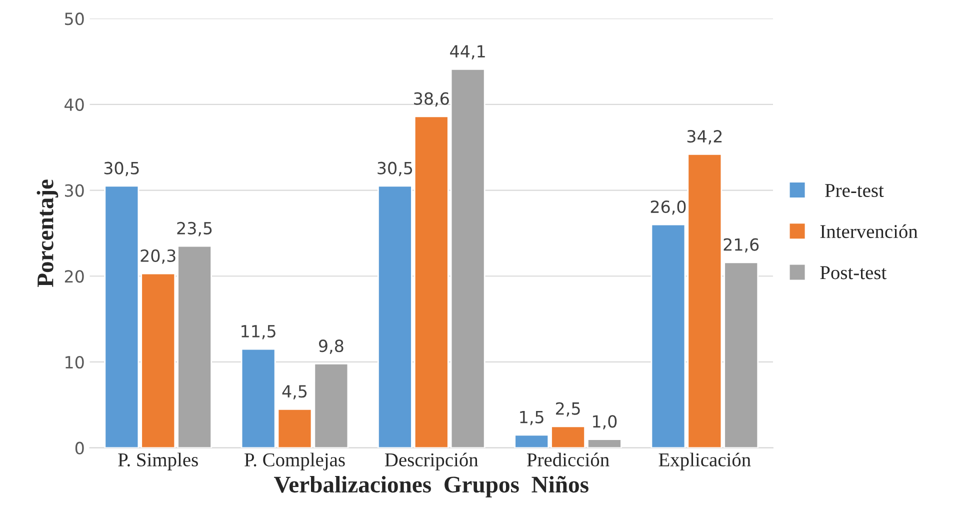  What do you see at coordinates (854, 191) in the screenshot?
I see `legend-label: Pre-test` at bounding box center [854, 191].